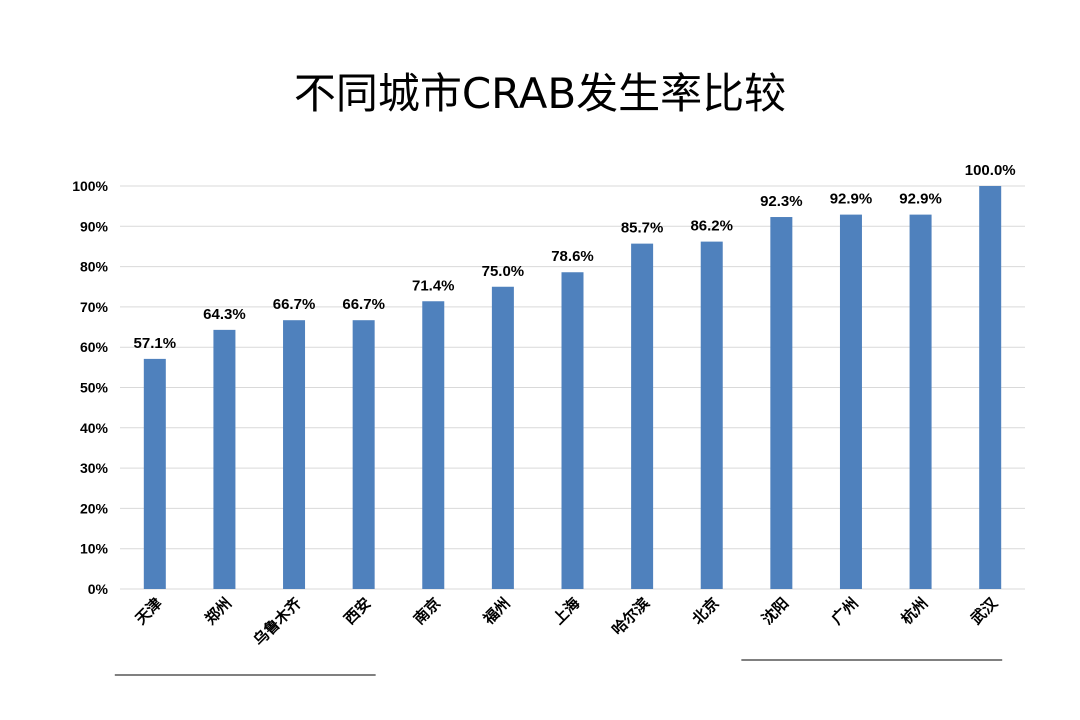  I want to click on y-tick-label: 90%, so click(94, 226).